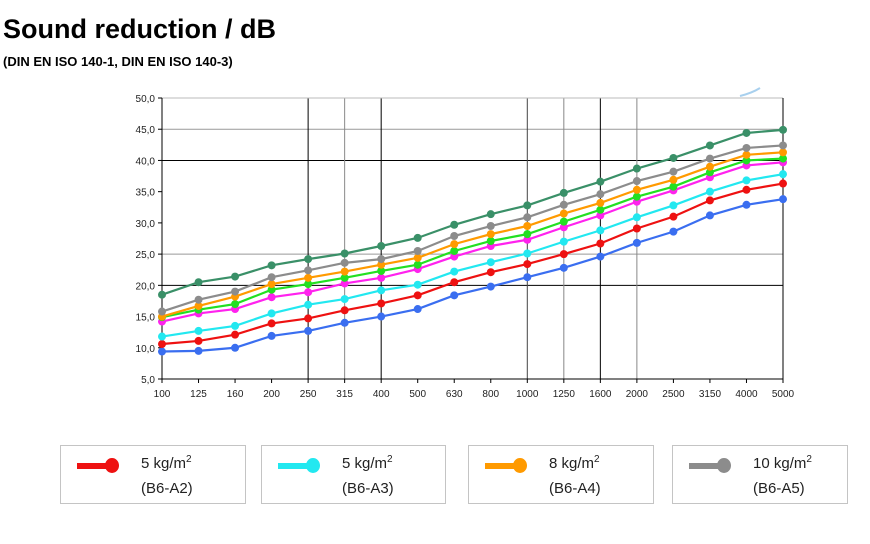  What do you see at coordinates (365, 463) in the screenshot?
I see `legend-mass: 5 kg/m` at bounding box center [365, 463].